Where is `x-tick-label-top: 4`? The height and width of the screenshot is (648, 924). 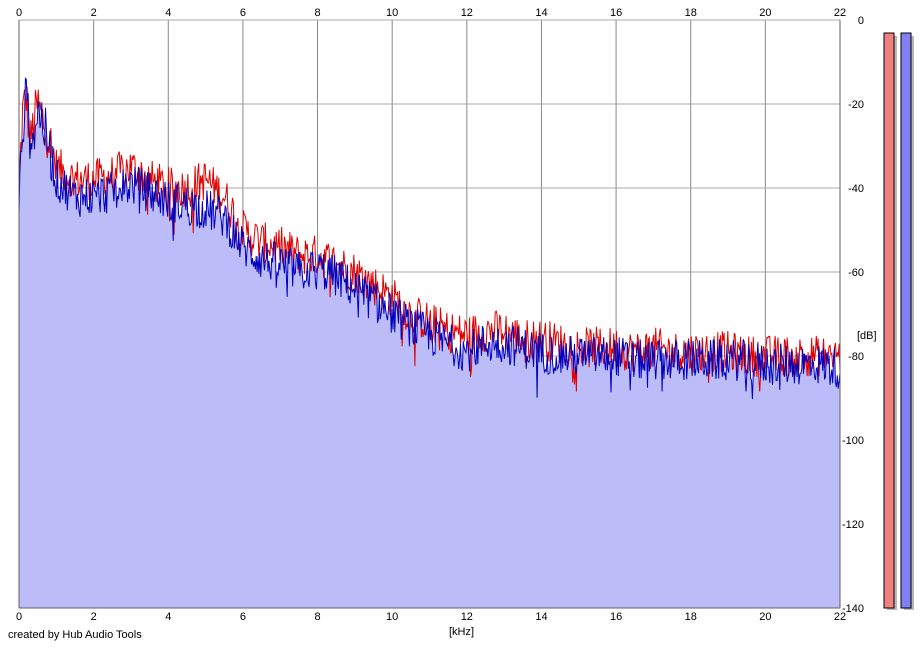
x-tick-label-top: 4 is located at coordinates (168, 13).